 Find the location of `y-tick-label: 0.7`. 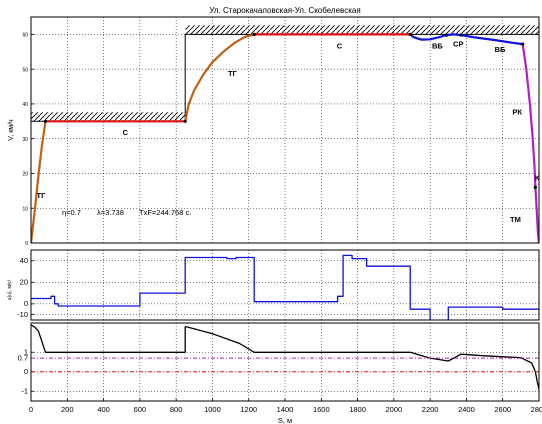

y-tick-label: 0.7 is located at coordinates (23, 357).